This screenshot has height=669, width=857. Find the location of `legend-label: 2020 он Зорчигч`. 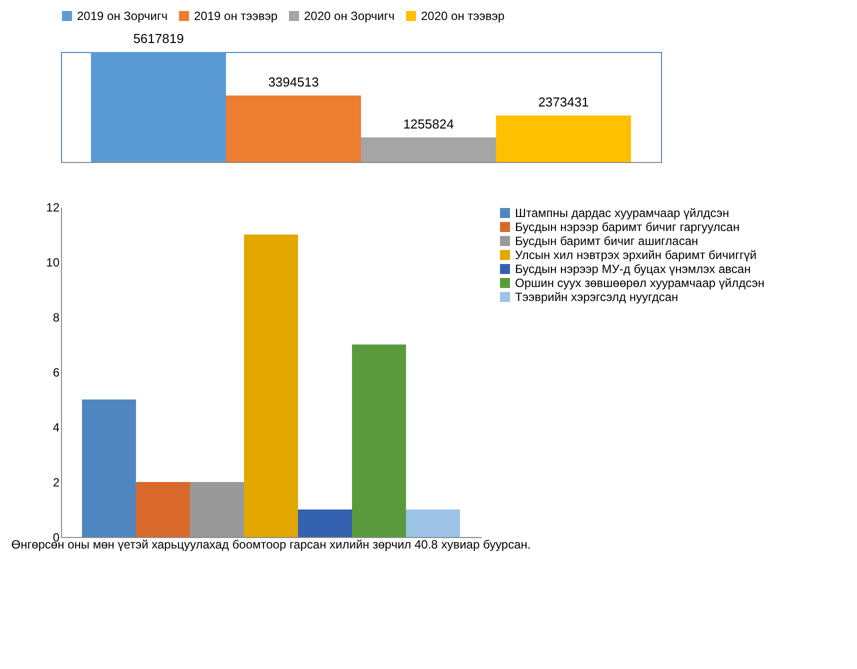

legend-label: 2020 он Зорчигч is located at coordinates (349, 16).